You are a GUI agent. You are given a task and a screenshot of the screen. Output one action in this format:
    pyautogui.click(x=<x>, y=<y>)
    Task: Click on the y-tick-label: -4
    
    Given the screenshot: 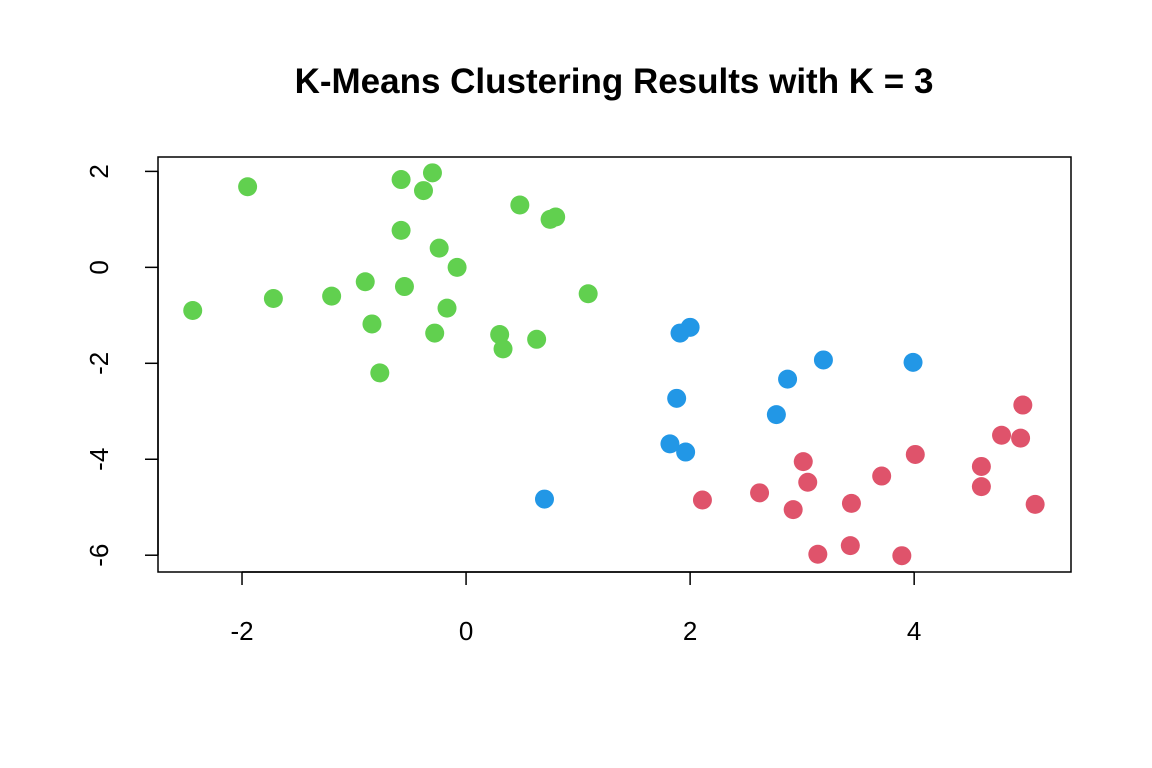 What is the action you would take?
    pyautogui.click(x=99, y=459)
    